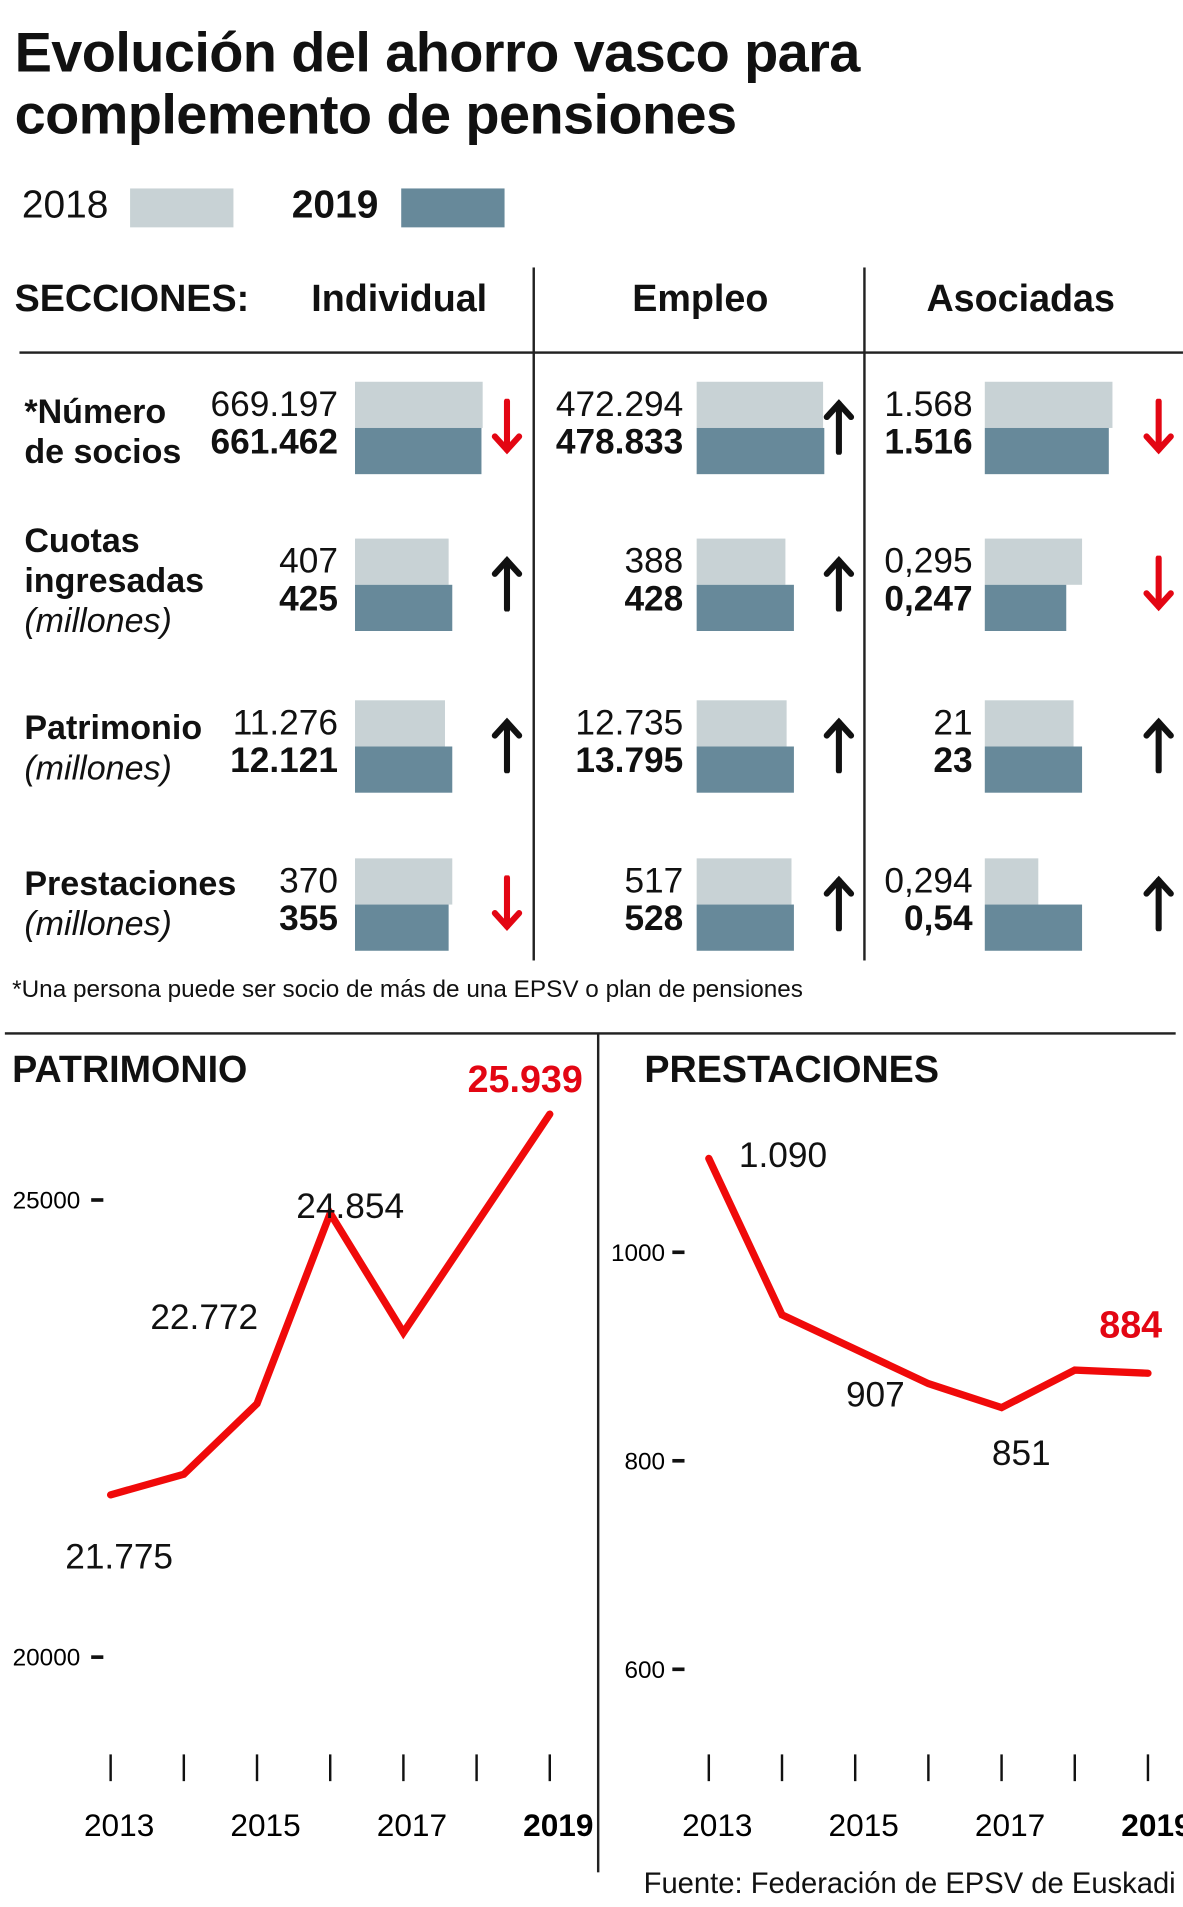  I want to click on data-label: 25.939, so click(525, 1079).